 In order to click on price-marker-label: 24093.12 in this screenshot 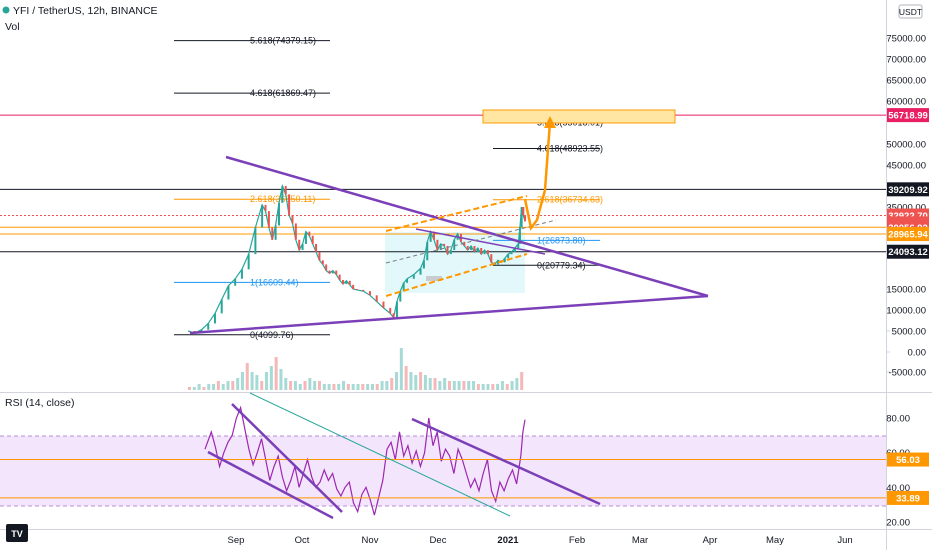, I will do `click(908, 252)`.